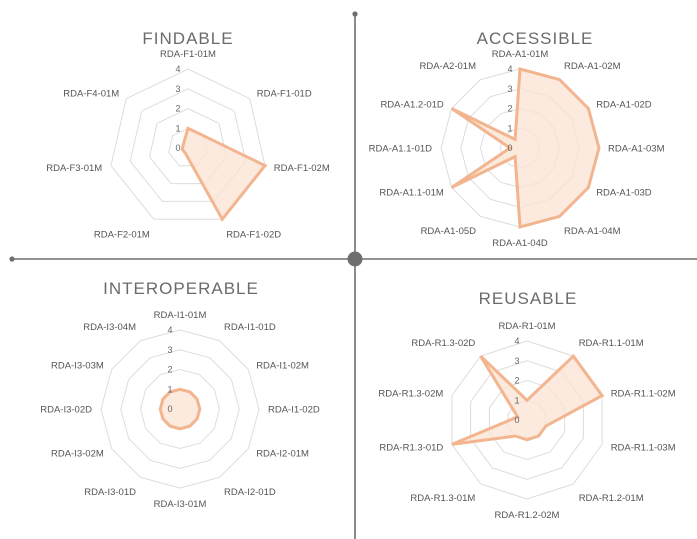  Describe the element at coordinates (449, 231) in the screenshot. I see `axis-label: RDA-A1-05D` at that location.